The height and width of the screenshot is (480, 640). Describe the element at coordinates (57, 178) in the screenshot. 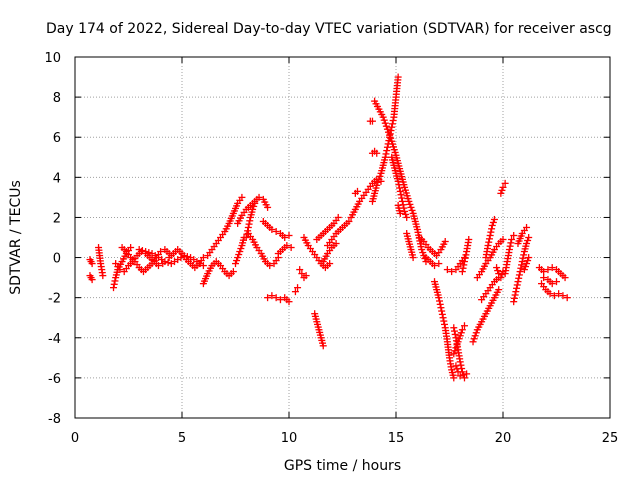

I see `y-tick-label: 4` at that location.